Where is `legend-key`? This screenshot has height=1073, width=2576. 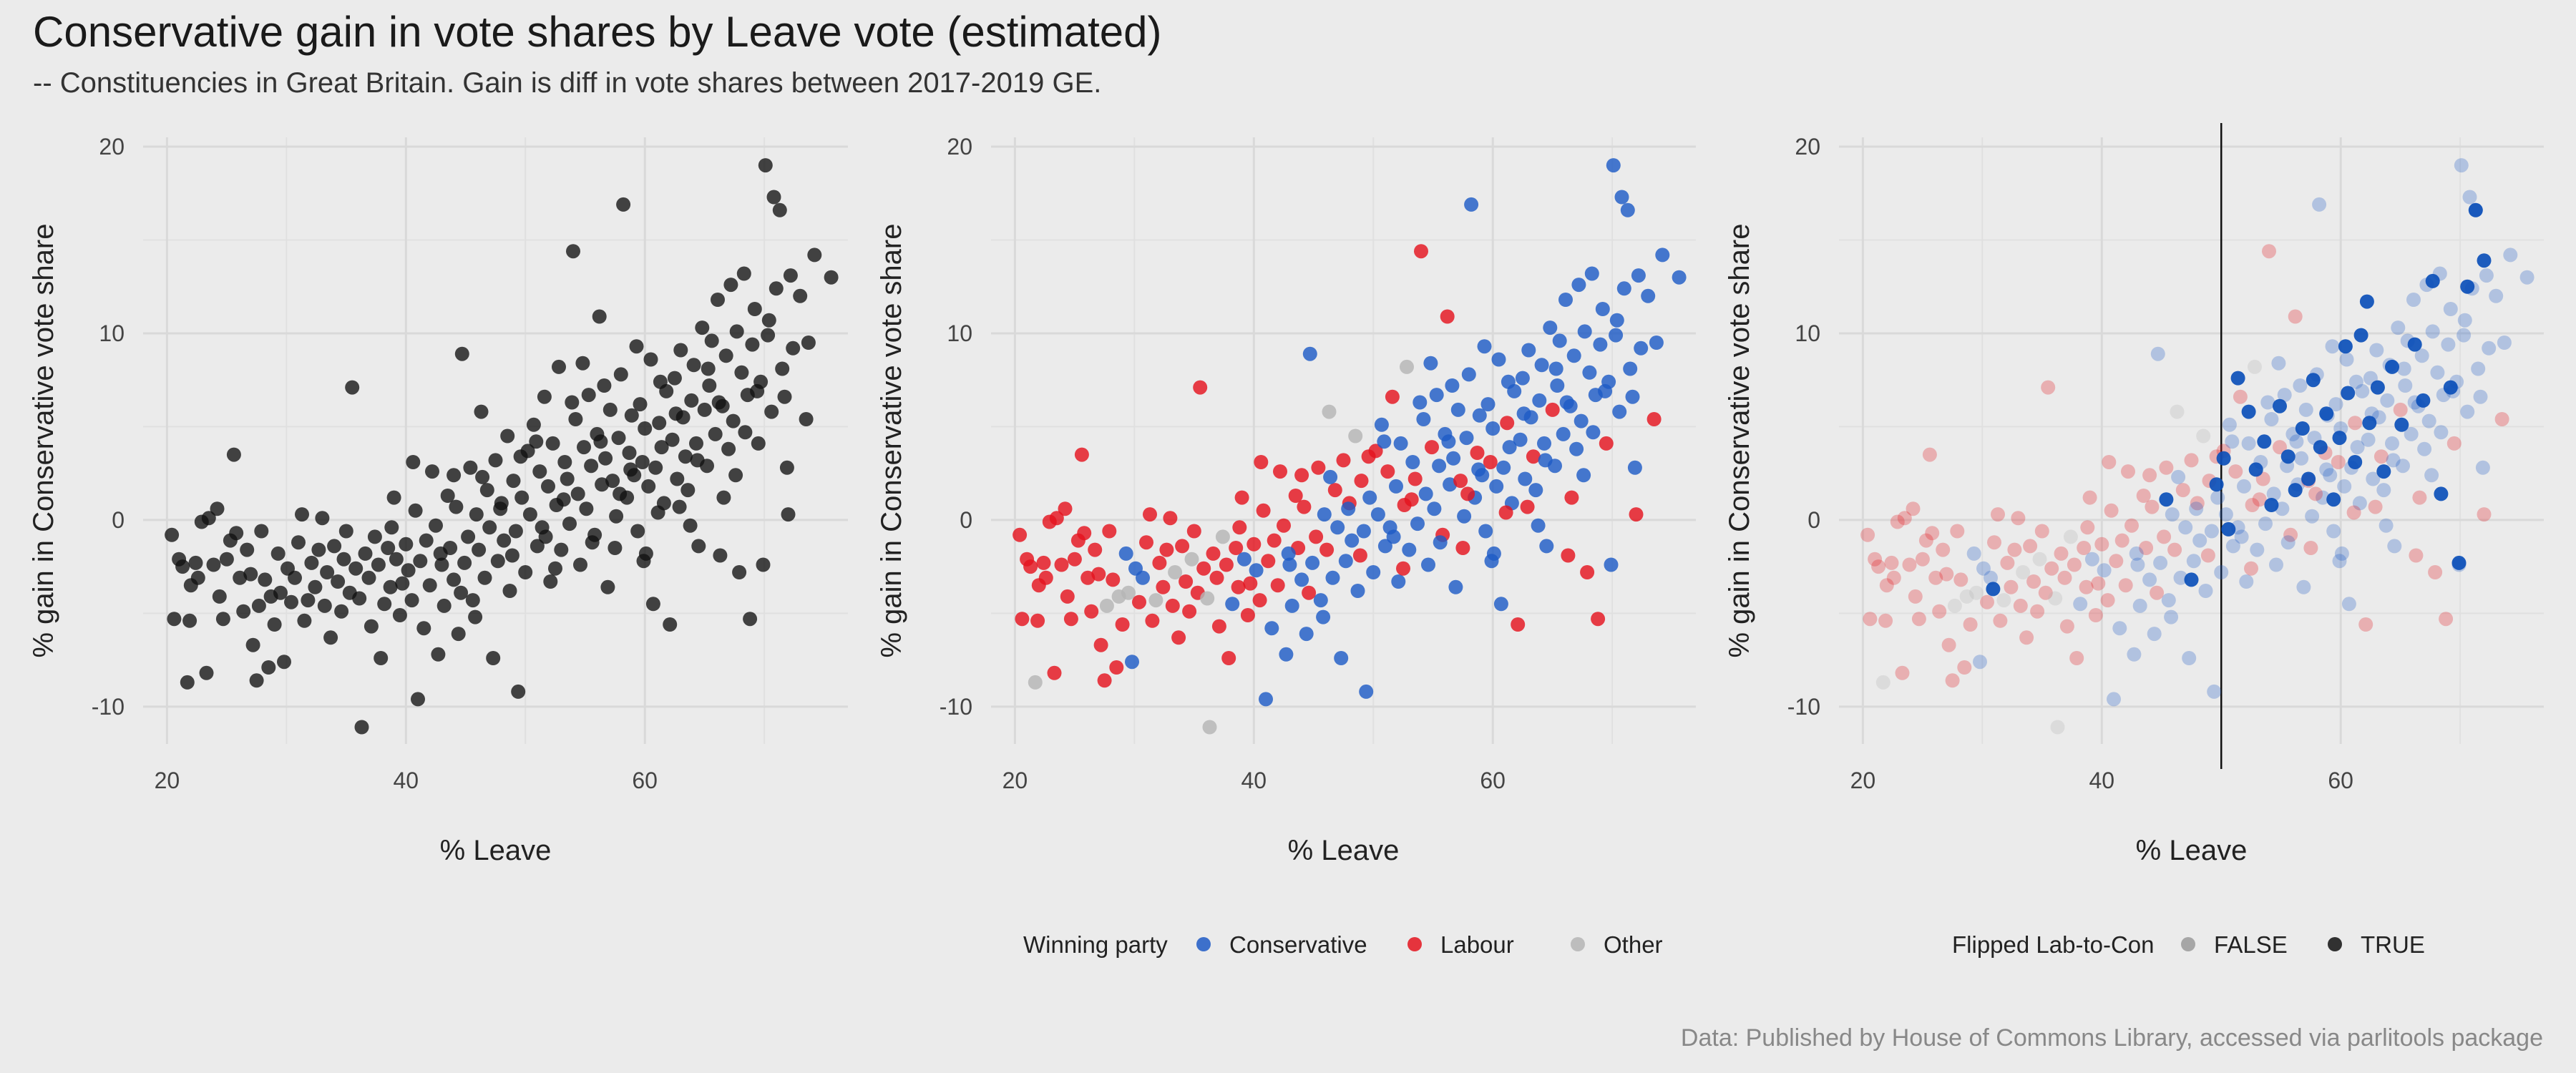
legend-key is located at coordinates (1578, 944).